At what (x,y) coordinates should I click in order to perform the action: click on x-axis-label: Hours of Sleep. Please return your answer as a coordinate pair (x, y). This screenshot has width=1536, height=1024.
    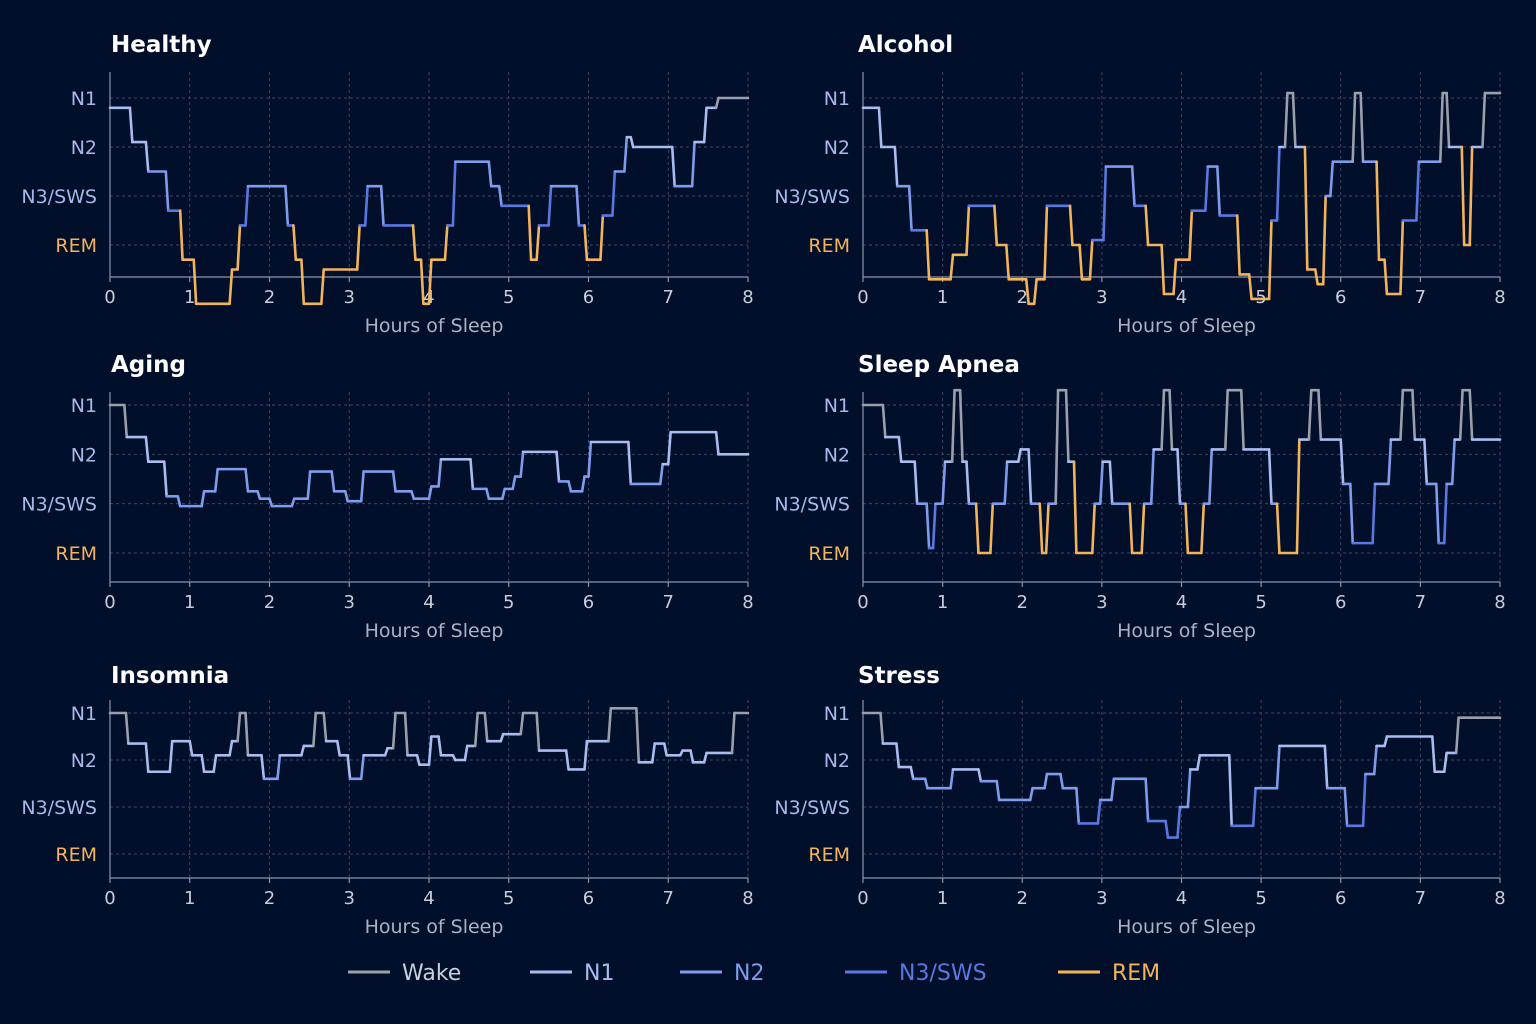
    Looking at the image, I should click on (434, 631).